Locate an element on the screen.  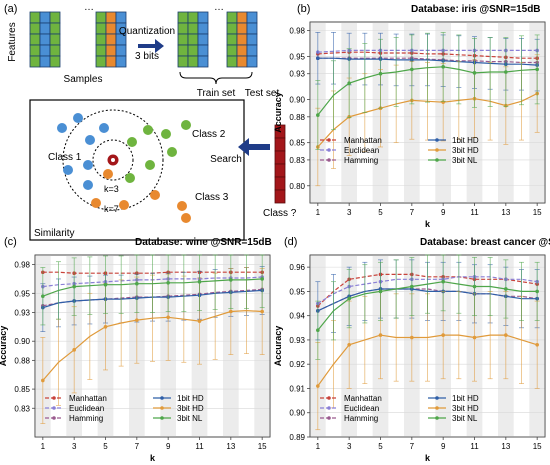
panel-label: (b) is located at coordinates (303, 9).